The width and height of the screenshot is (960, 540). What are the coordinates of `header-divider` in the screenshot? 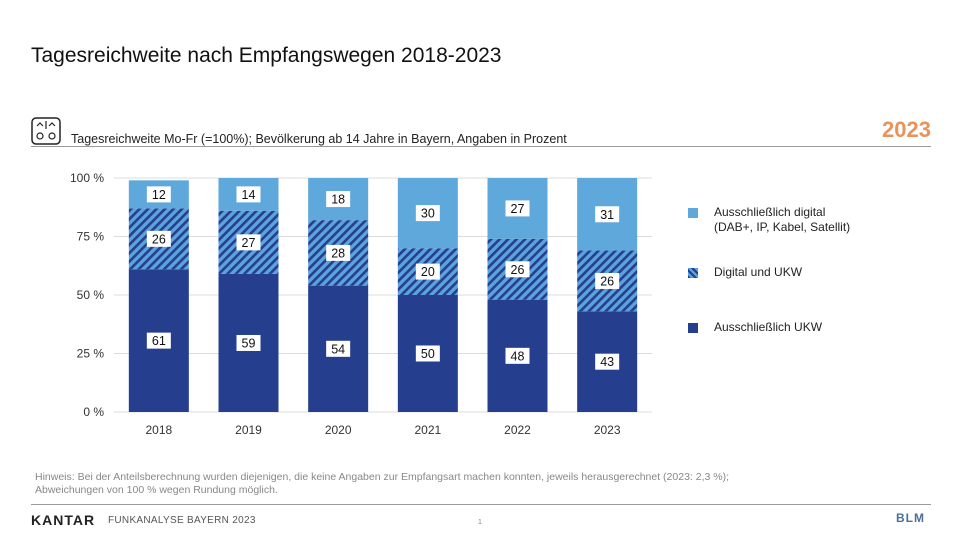 It's located at (481, 146).